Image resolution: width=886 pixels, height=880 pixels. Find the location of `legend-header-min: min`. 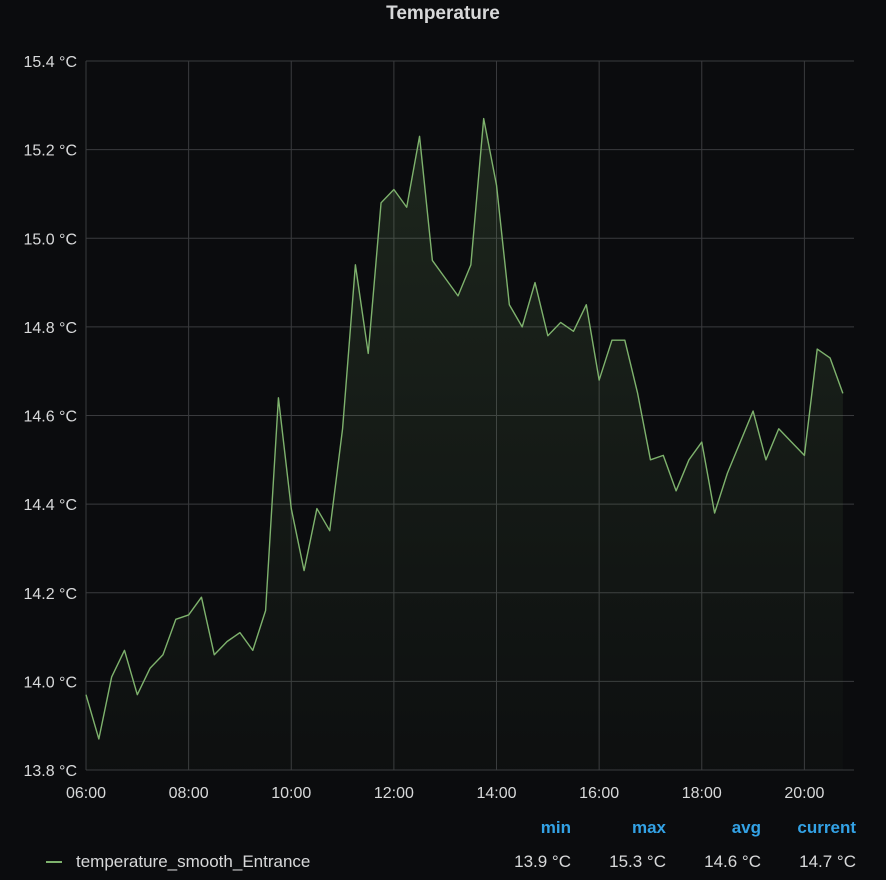

legend-header-min: min is located at coordinates (555, 827).